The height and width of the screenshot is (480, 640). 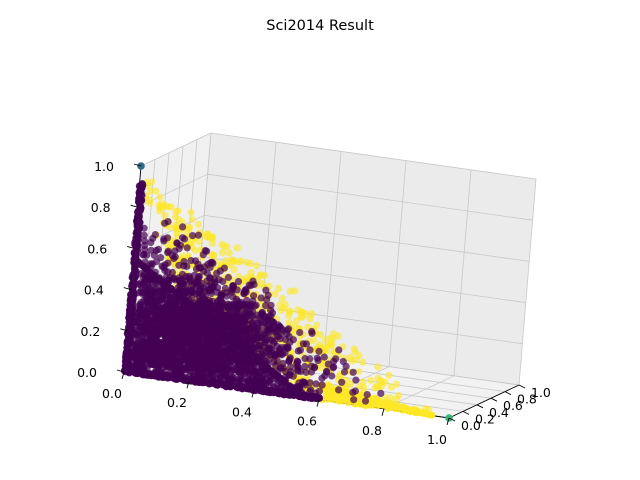 What do you see at coordinates (91, 331) in the screenshot?
I see `z-tick-label: 0.2` at bounding box center [91, 331].